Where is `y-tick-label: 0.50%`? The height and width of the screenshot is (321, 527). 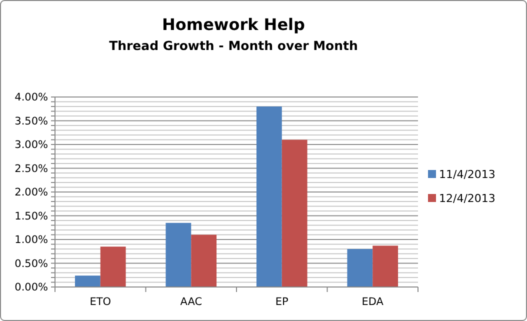 y-tick-label: 0.50% is located at coordinates (31, 264).